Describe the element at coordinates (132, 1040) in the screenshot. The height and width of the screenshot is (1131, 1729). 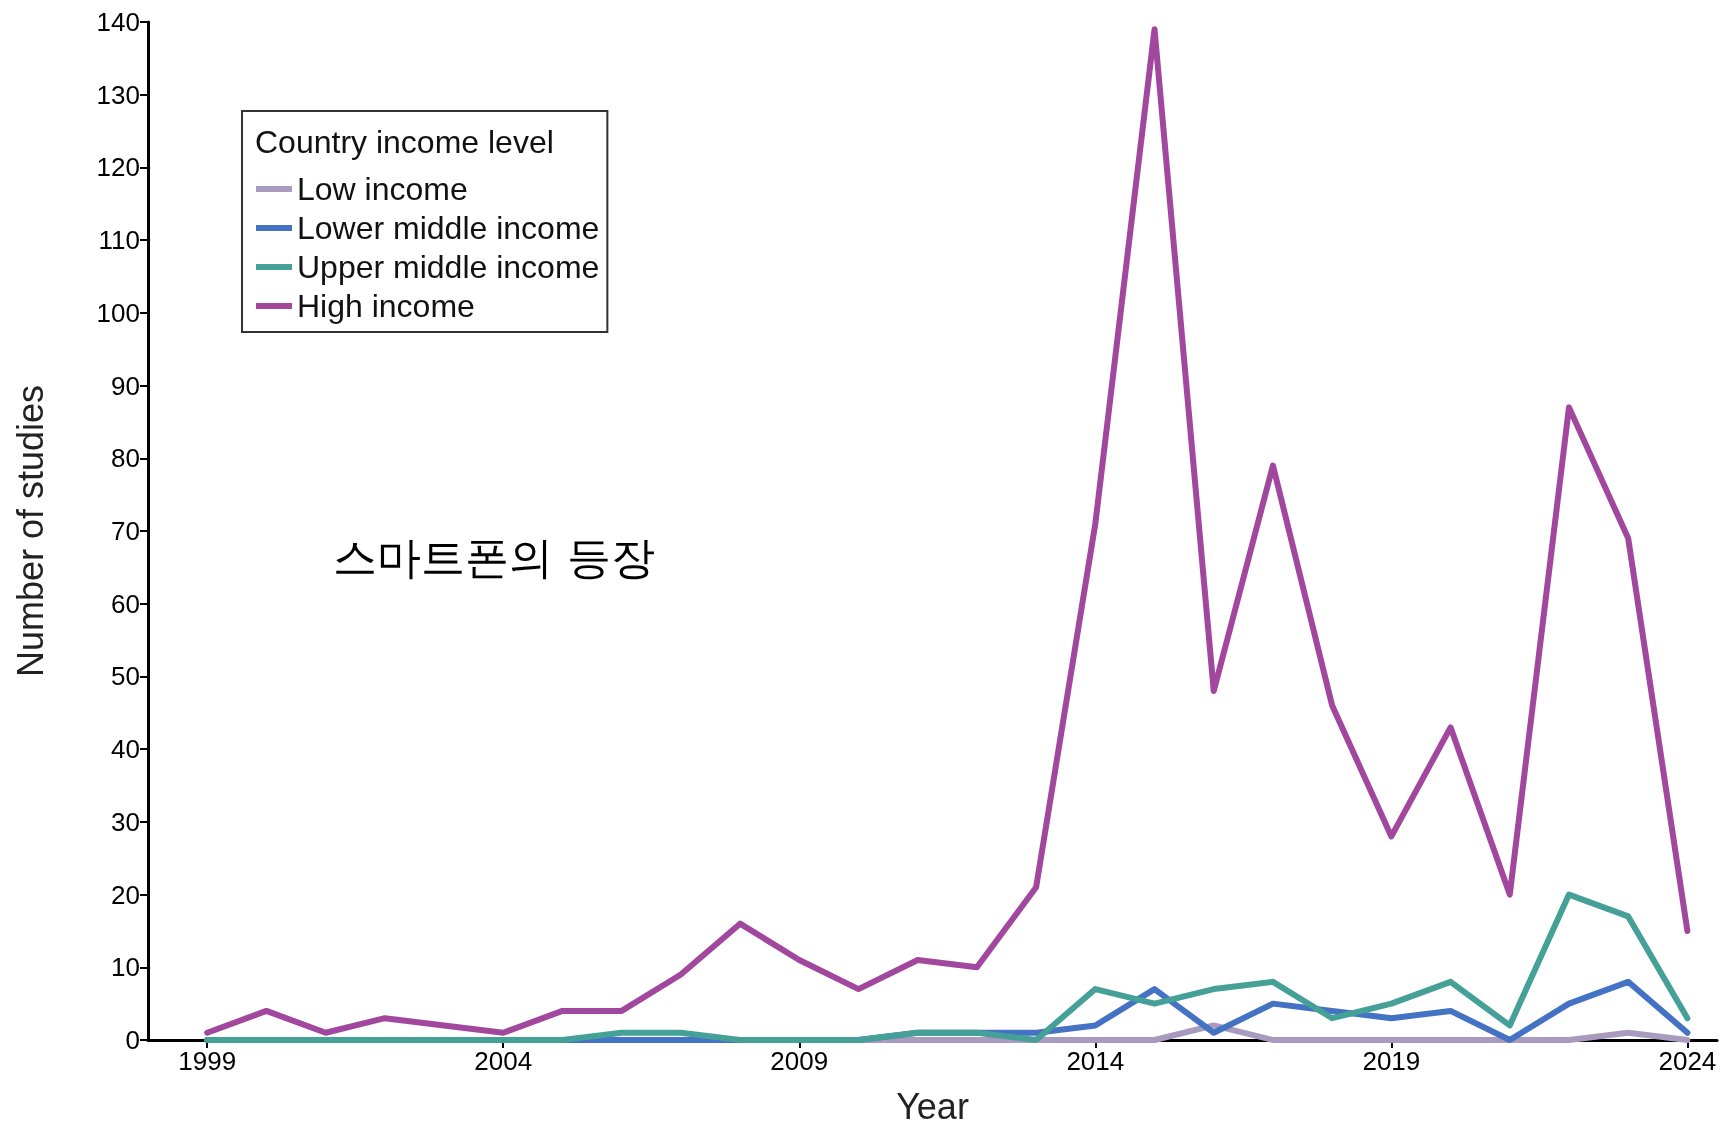
I see `y-tick-label: 0` at that location.